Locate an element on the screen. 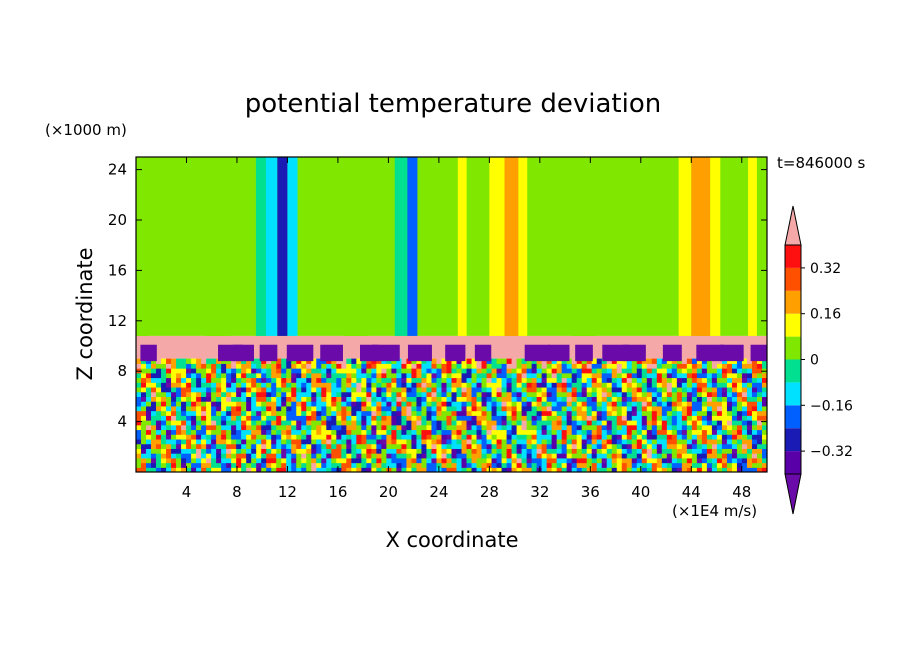 Image resolution: width=904 pixels, height=654 pixels. x-tick-label: 16 is located at coordinates (337, 492).